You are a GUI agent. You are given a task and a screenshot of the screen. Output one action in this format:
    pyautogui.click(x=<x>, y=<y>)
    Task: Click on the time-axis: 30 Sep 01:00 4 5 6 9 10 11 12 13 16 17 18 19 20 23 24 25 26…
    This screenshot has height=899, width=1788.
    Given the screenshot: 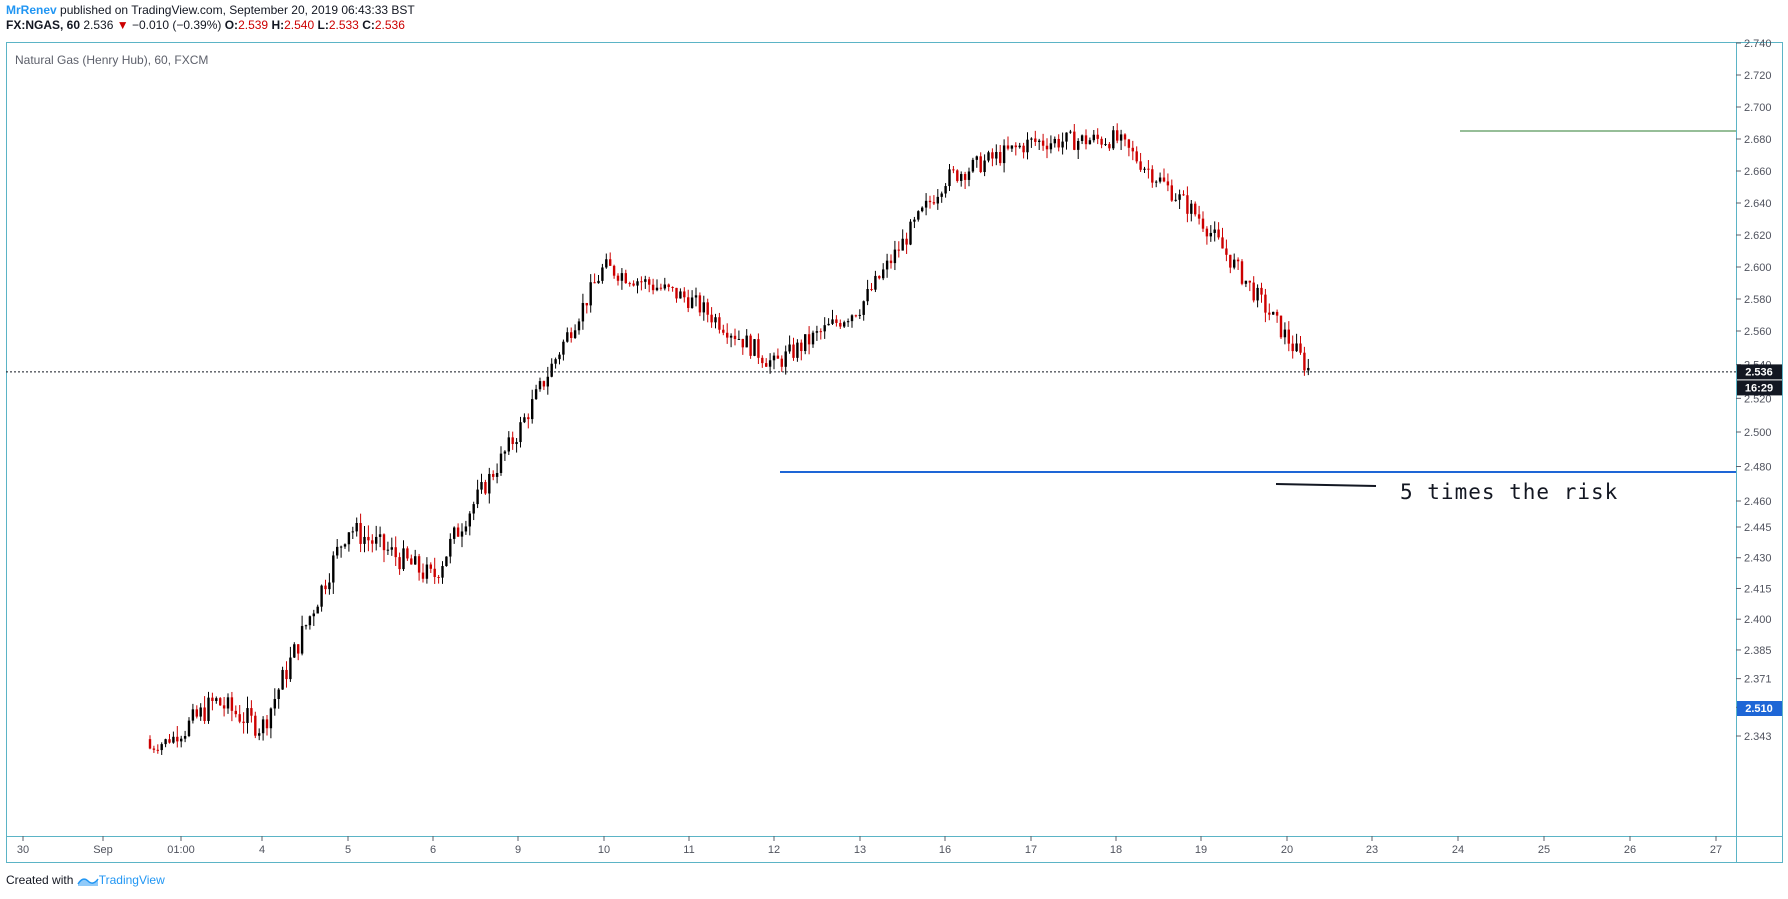 What is the action you would take?
    pyautogui.click(x=869, y=846)
    